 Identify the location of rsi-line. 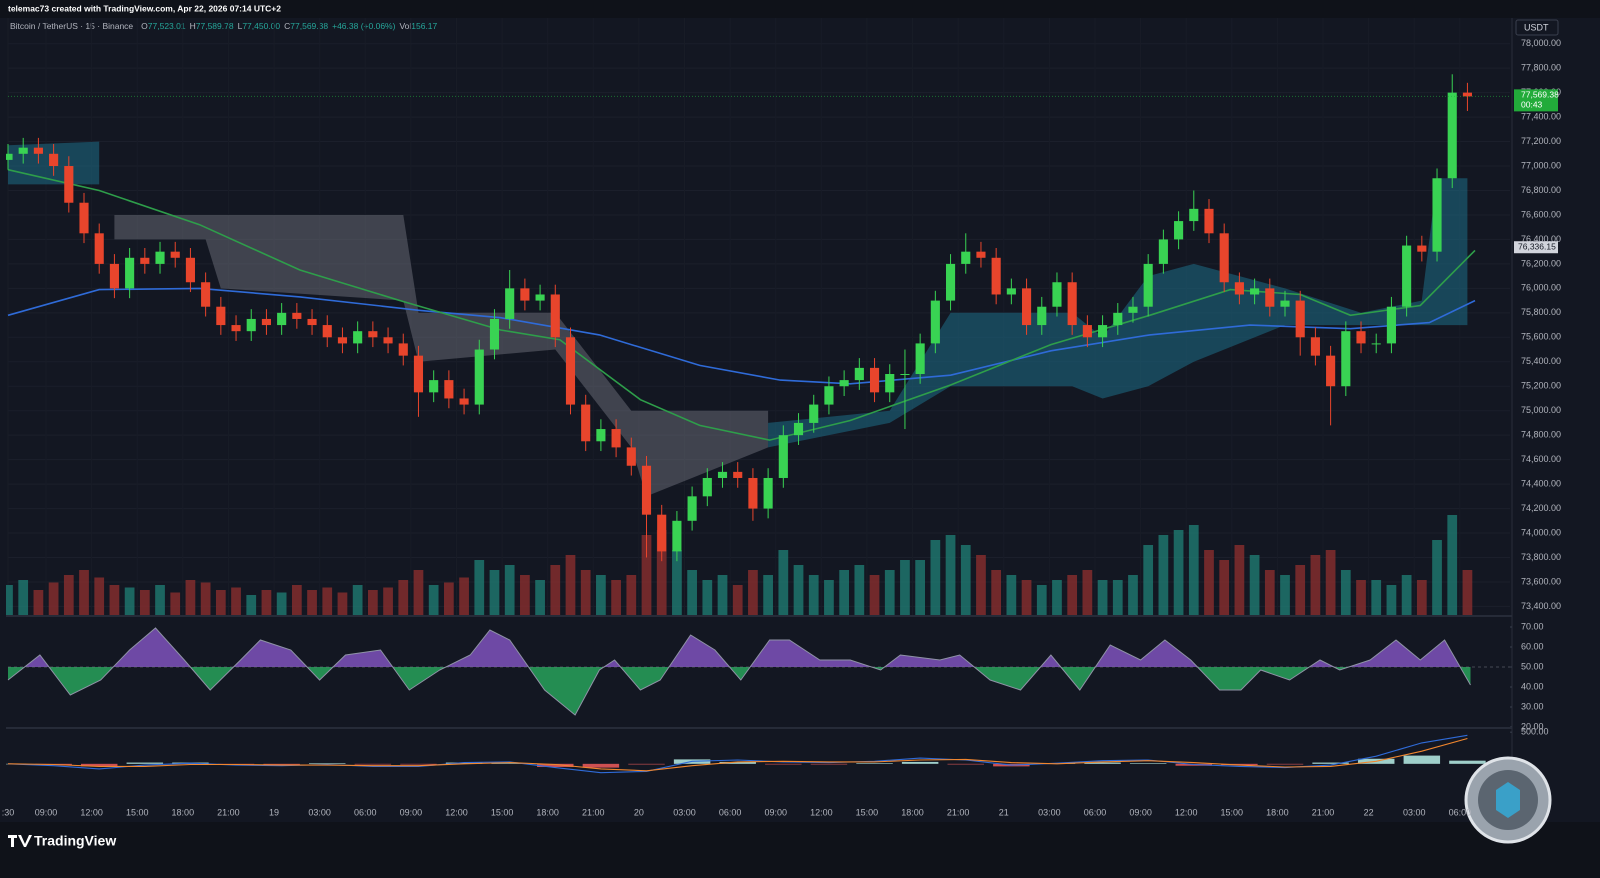
(739, 671).